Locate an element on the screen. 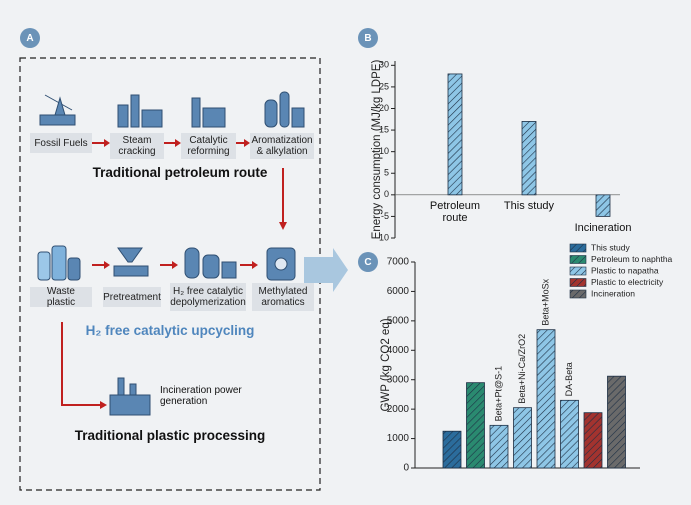 This screenshot has width=691, height=505. step: Aromatization & alkylation is located at coordinates (282, 146).